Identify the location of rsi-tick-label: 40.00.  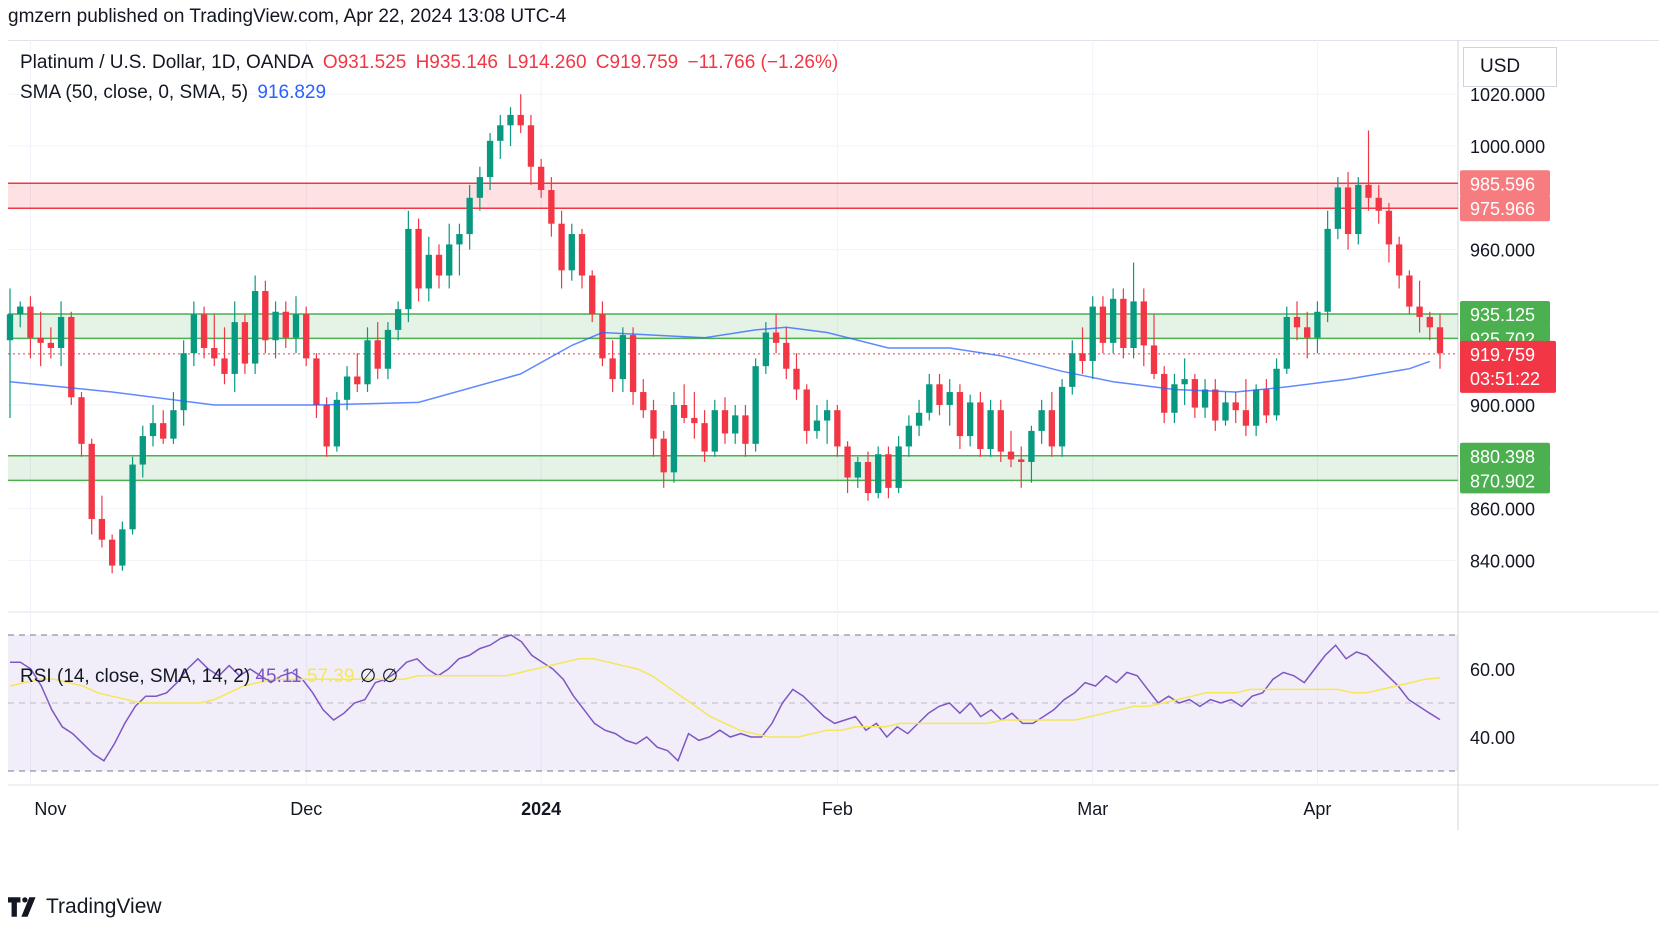
(1492, 738).